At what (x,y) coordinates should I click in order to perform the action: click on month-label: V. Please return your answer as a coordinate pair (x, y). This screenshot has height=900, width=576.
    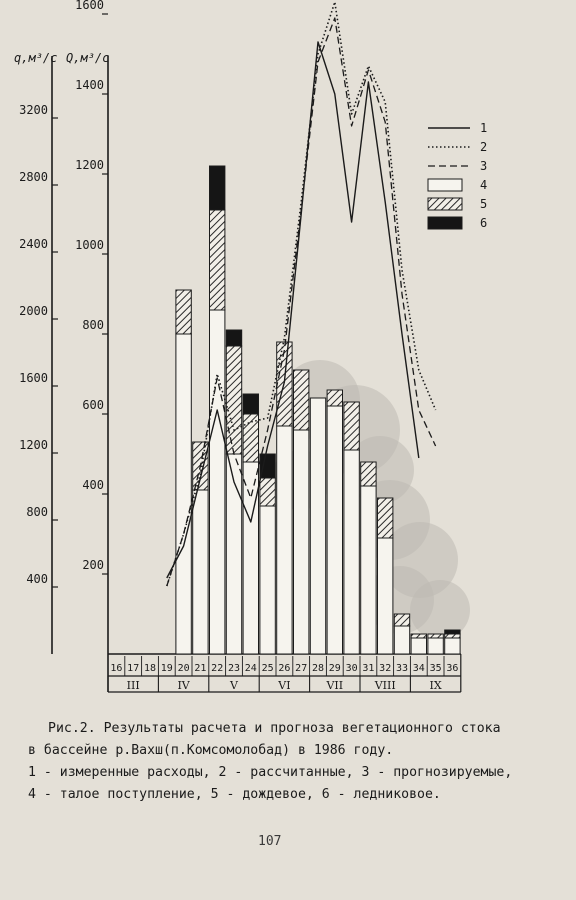
    Looking at the image, I should click on (234, 685).